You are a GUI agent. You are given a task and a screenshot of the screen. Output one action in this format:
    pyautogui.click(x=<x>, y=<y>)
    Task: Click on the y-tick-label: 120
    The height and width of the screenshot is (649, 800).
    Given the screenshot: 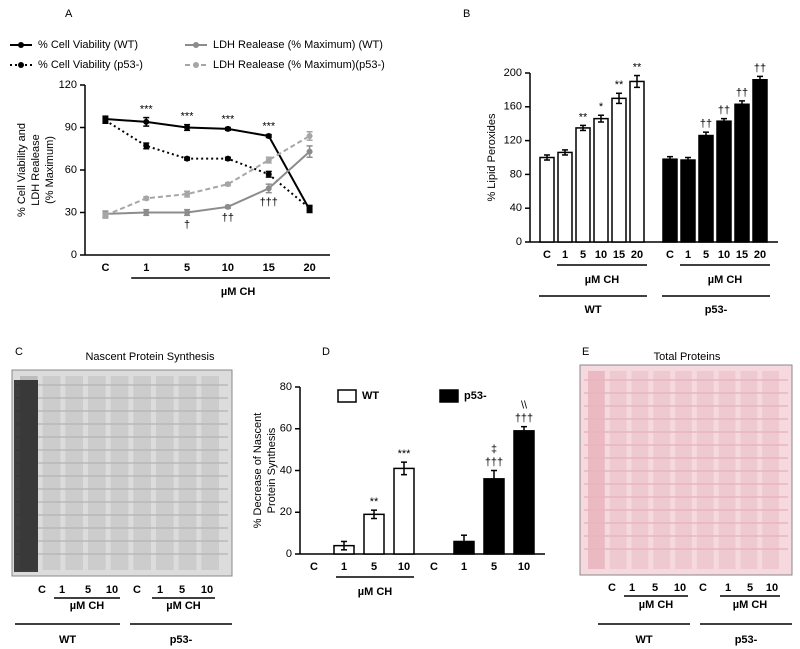 What is the action you would take?
    pyautogui.click(x=68, y=85)
    